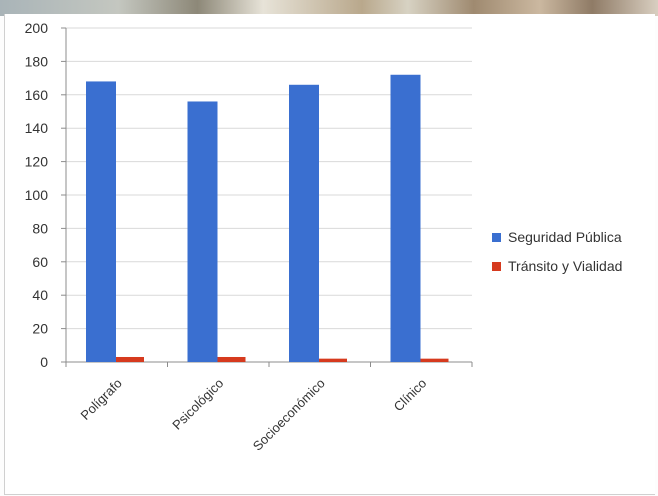  What do you see at coordinates (197, 404) in the screenshot?
I see `x-category-label: Psicológico` at bounding box center [197, 404].